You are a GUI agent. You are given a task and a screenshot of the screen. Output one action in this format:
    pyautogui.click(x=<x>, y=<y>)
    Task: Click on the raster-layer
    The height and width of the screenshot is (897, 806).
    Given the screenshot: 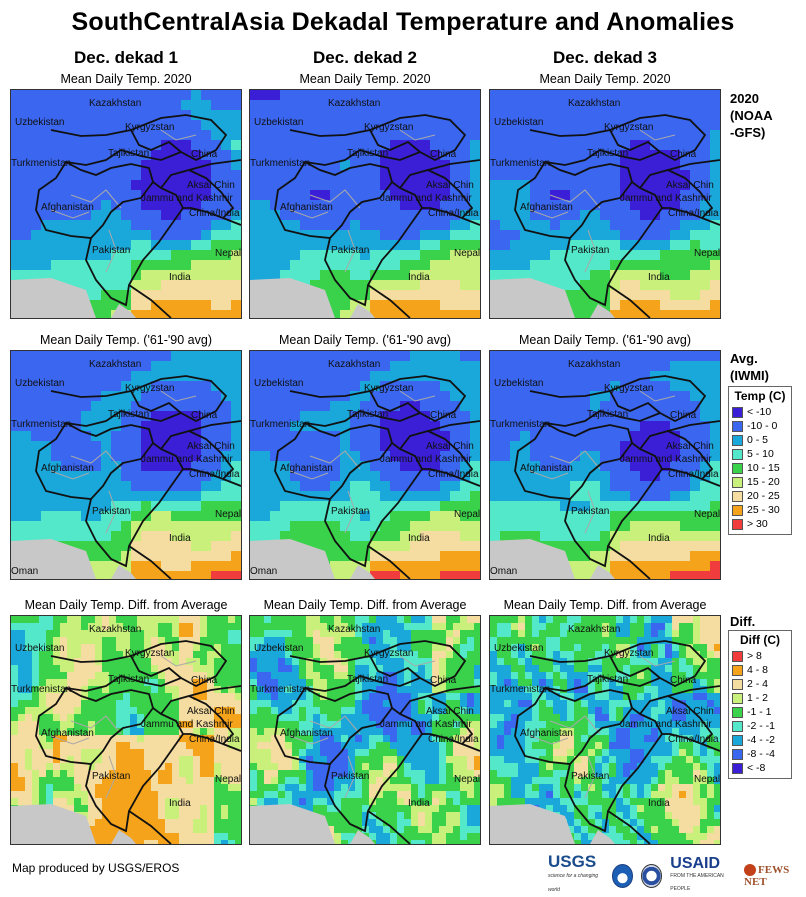 What is the action you would take?
    pyautogui.click(x=365, y=465)
    